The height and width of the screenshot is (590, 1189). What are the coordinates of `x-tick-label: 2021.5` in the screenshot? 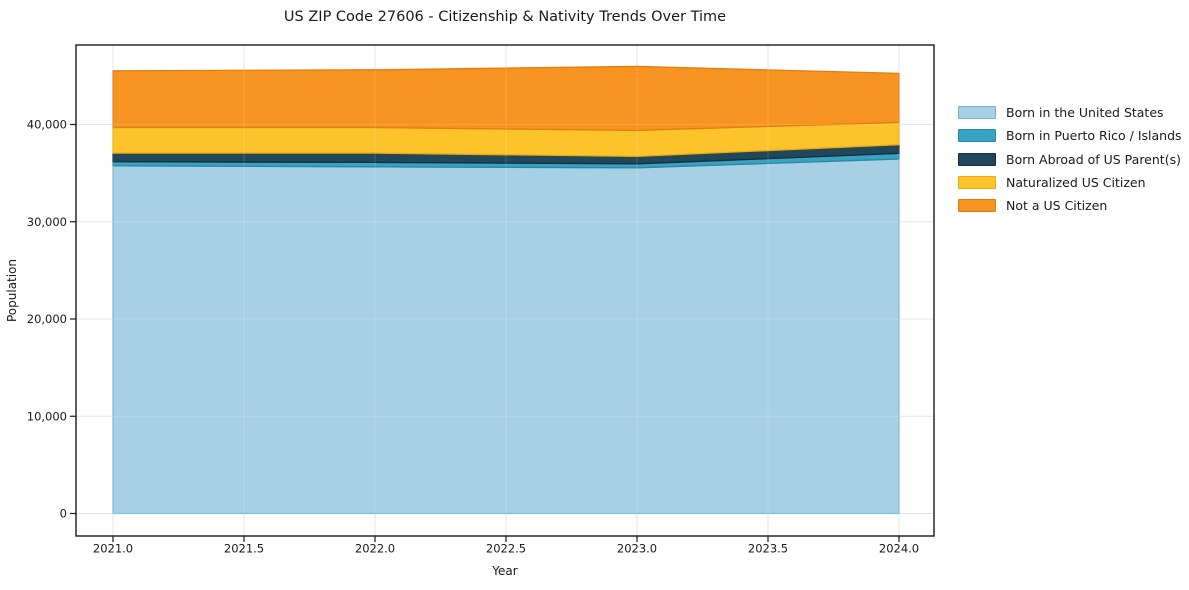 It's located at (244, 549).